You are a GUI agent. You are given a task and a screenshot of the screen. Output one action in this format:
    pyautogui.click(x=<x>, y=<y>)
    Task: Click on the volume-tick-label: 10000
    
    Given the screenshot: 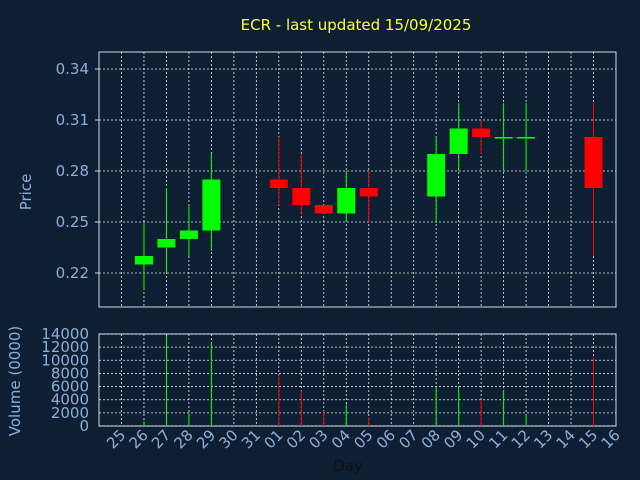 What is the action you would take?
    pyautogui.click(x=65, y=360)
    